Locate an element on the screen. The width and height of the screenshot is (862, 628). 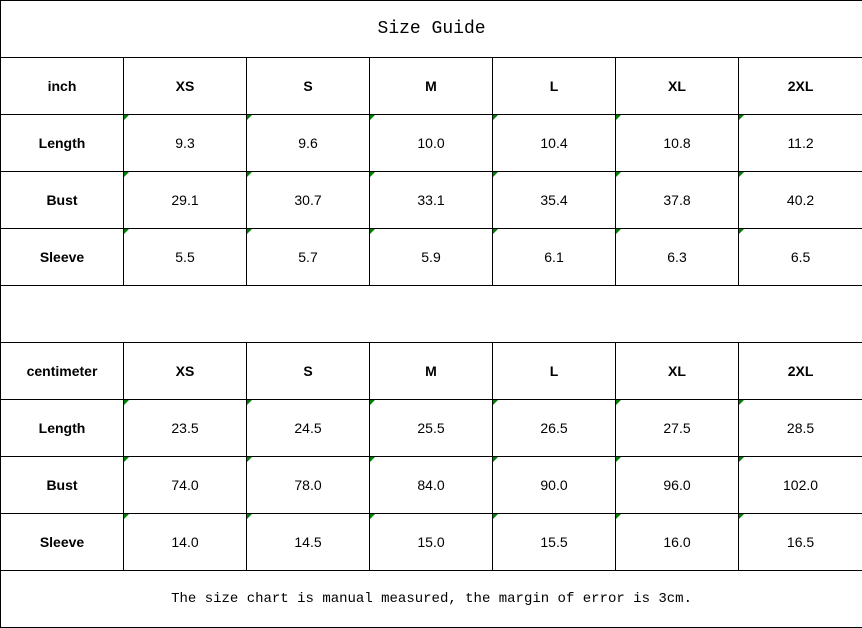
measurement-cell: 10.4 is located at coordinates (554, 143).